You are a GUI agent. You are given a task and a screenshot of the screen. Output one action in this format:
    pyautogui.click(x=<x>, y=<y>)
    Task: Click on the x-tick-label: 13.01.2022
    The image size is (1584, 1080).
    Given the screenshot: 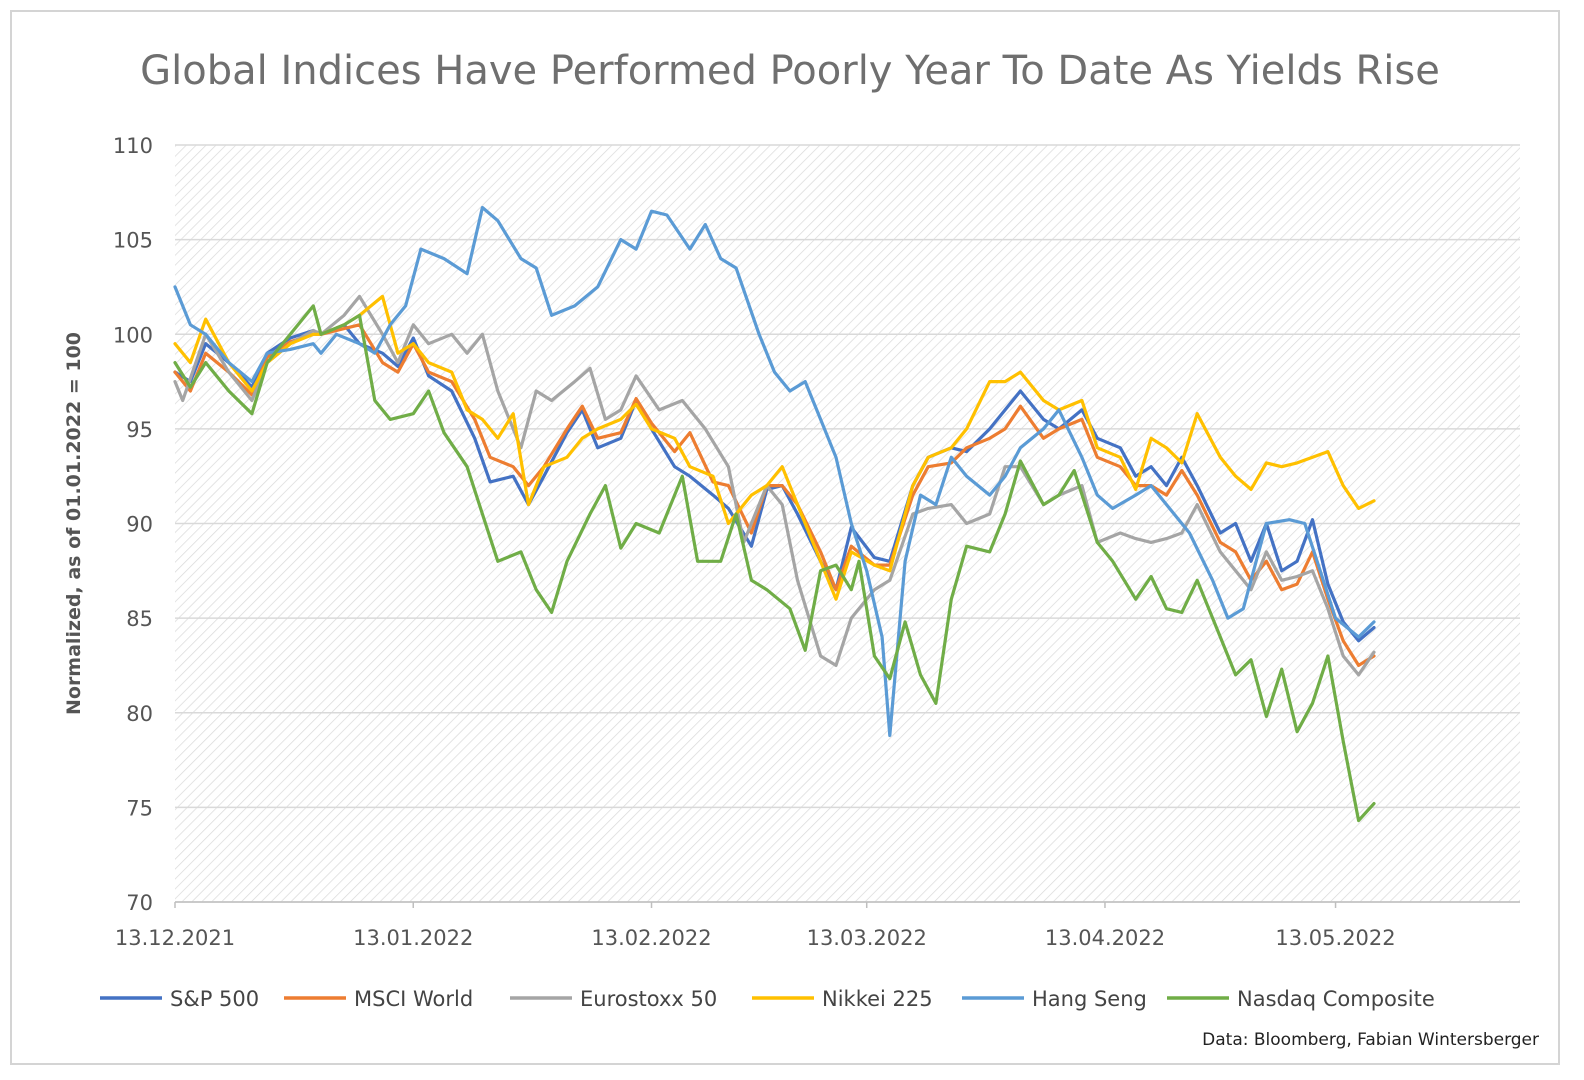 What is the action you would take?
    pyautogui.click(x=413, y=938)
    